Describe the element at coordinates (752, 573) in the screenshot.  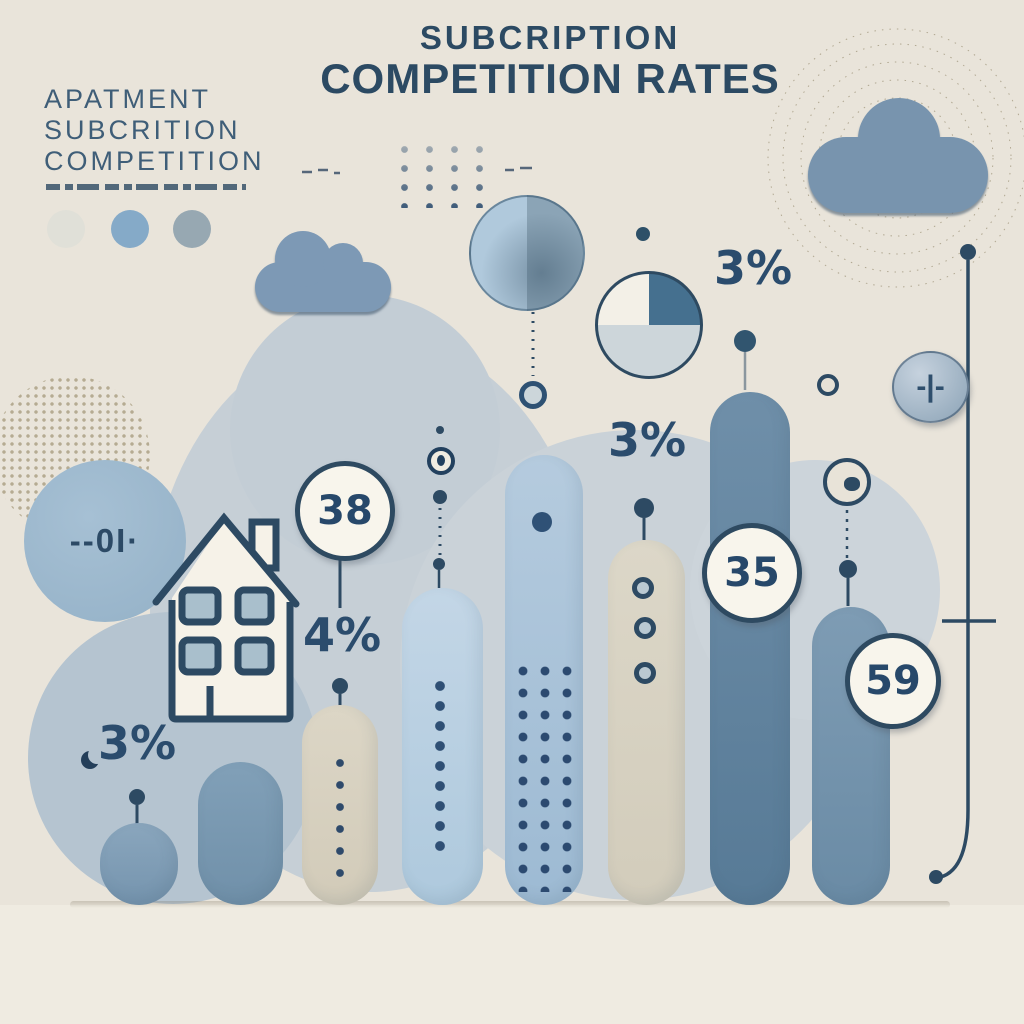
I see `badge-35: 35` at that location.